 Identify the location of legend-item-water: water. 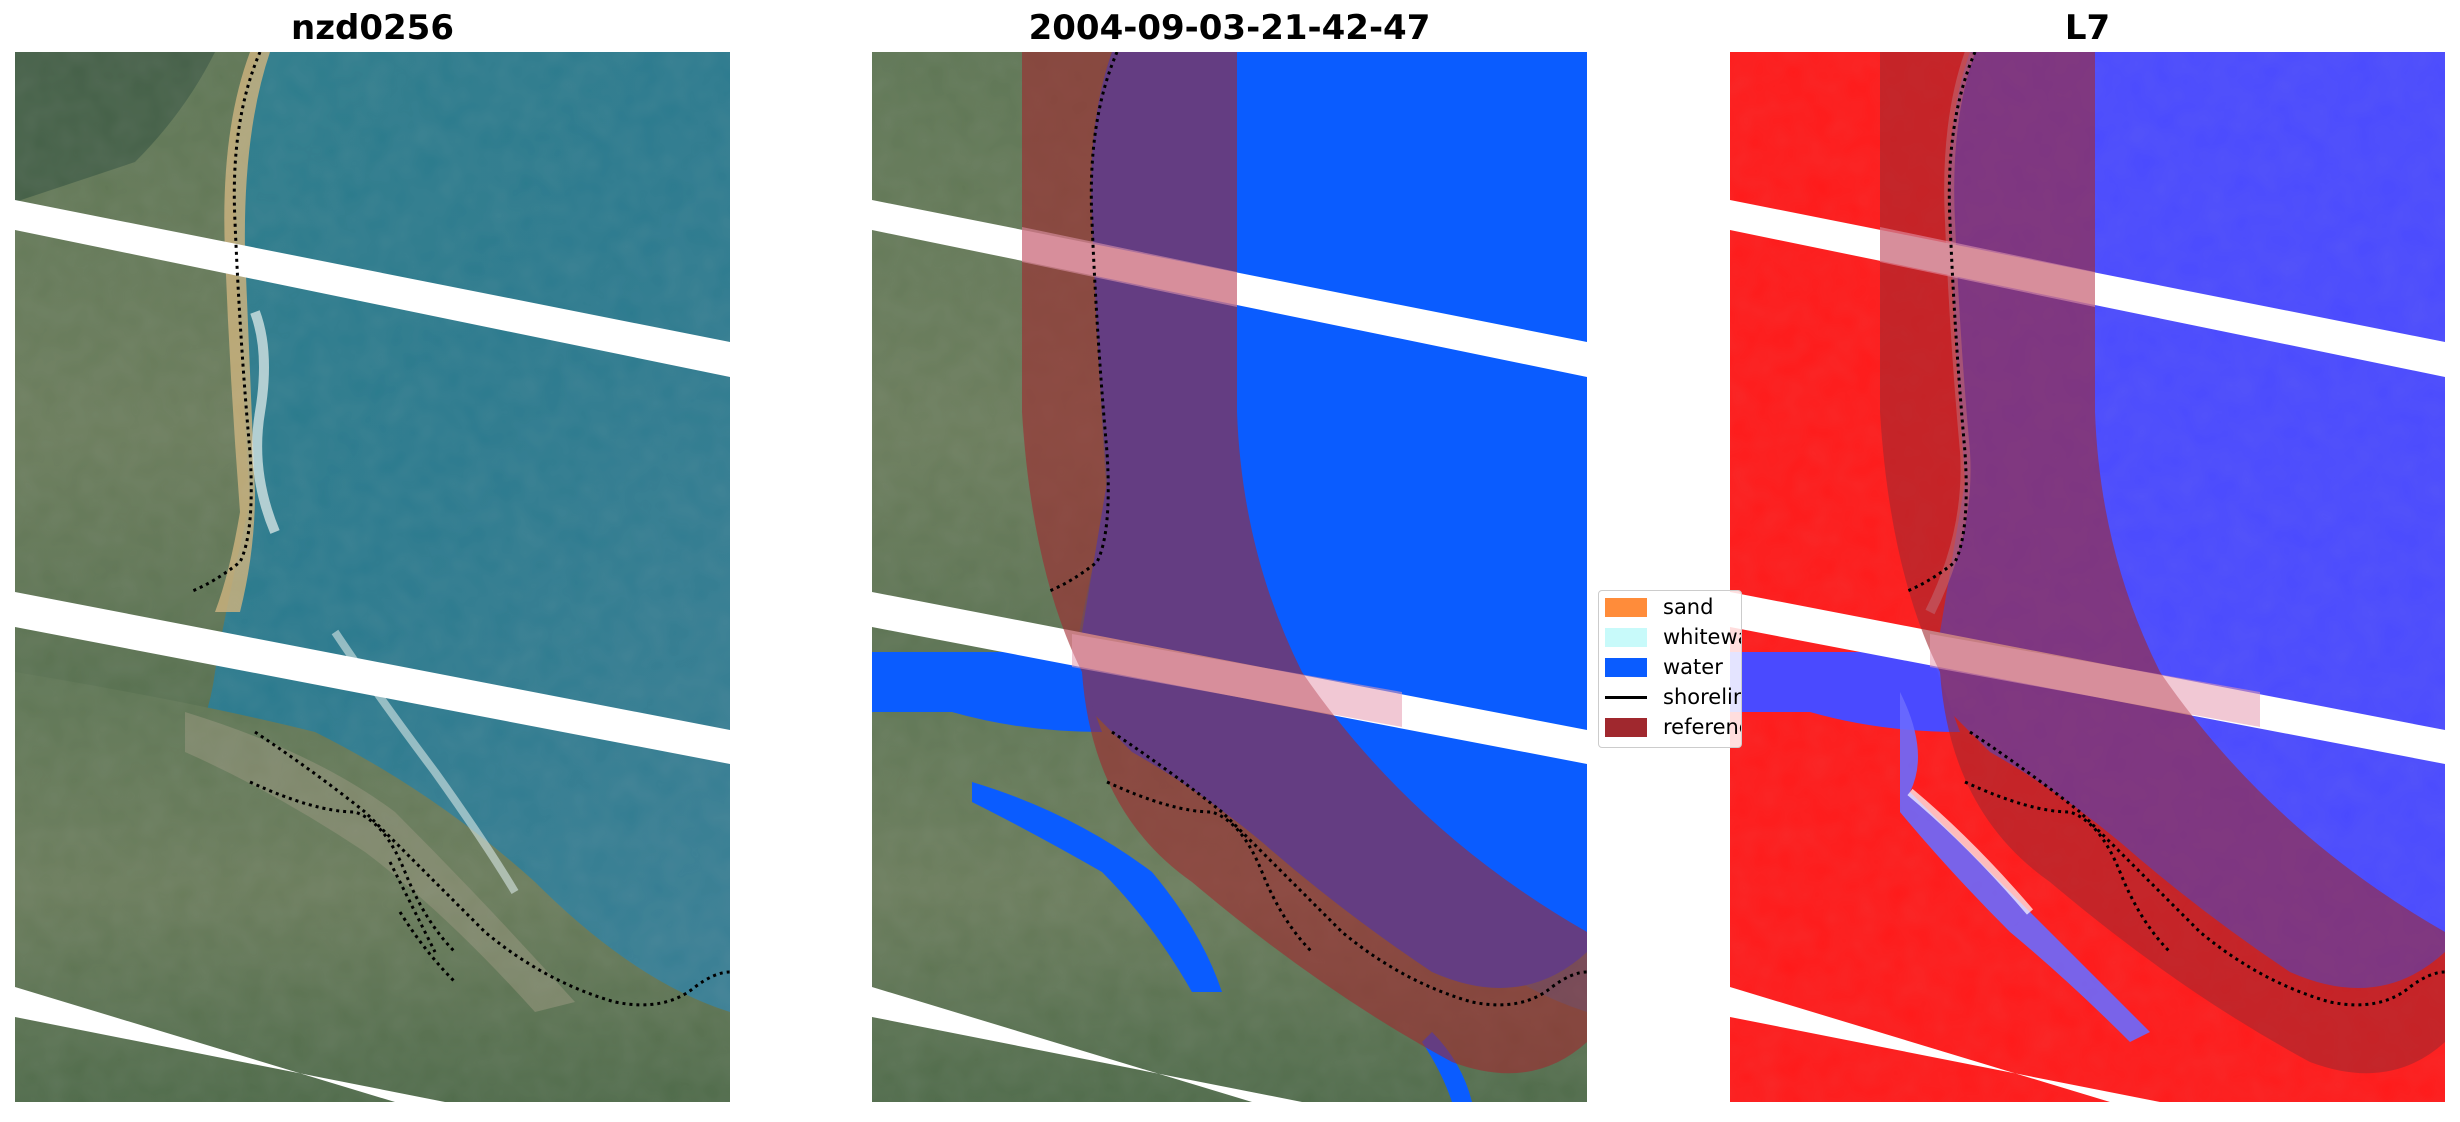
(1664, 667).